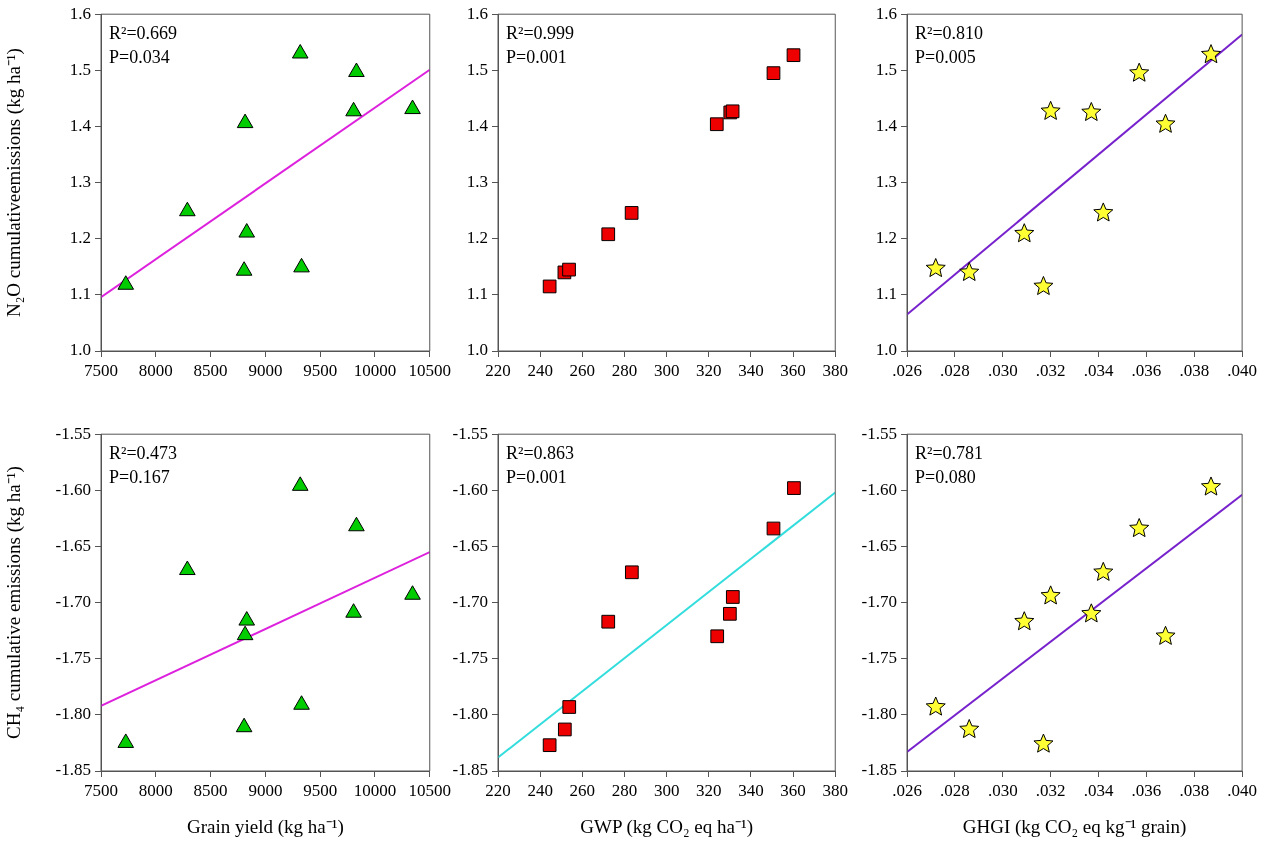 The width and height of the screenshot is (1269, 844). I want to click on x-tick-label: 220, so click(498, 790).